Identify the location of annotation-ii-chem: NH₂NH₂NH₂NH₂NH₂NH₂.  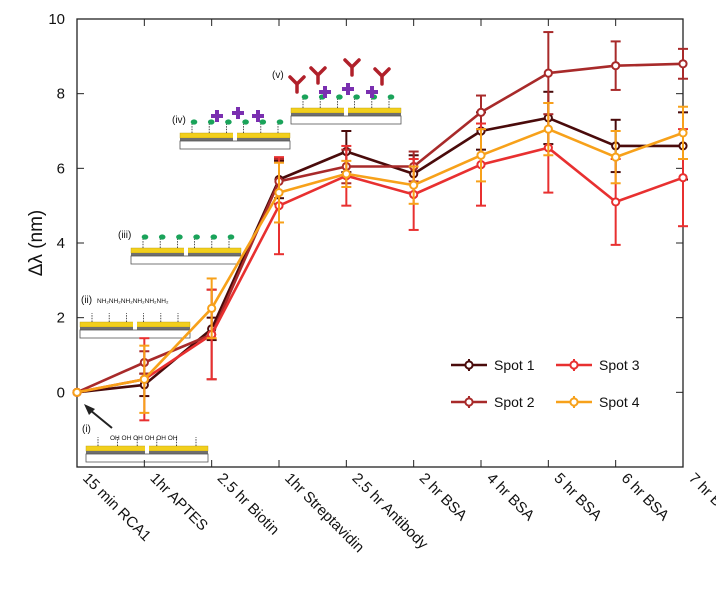
(133, 301).